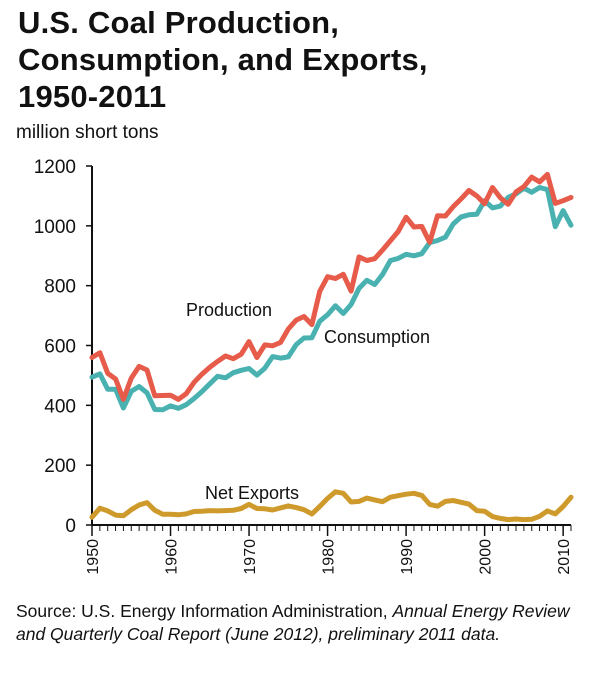 This screenshot has width=600, height=680. I want to click on y-axis-unit-label: million short tons, so click(87, 132).